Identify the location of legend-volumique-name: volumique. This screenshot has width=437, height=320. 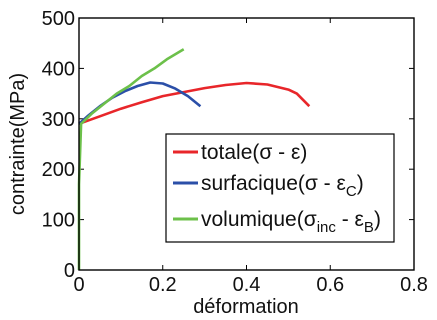
(249, 219).